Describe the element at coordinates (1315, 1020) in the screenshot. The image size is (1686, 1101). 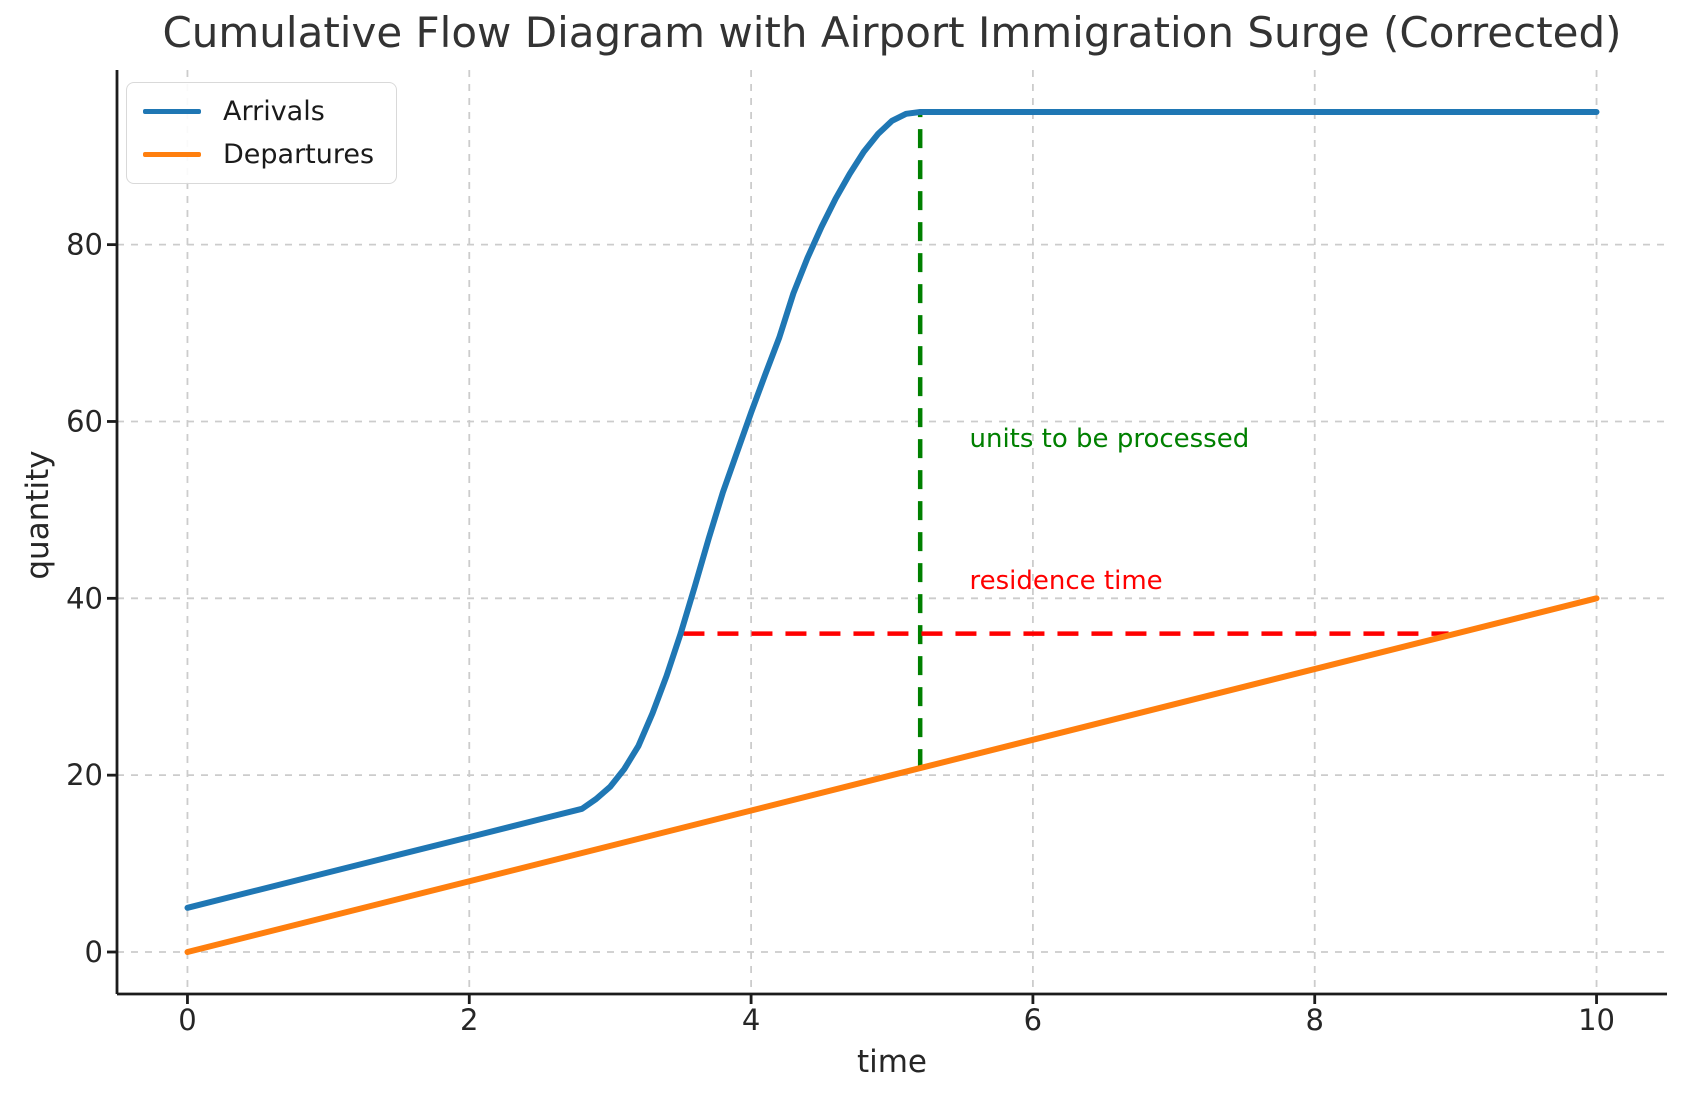
I see `x-tick-label: 8` at that location.